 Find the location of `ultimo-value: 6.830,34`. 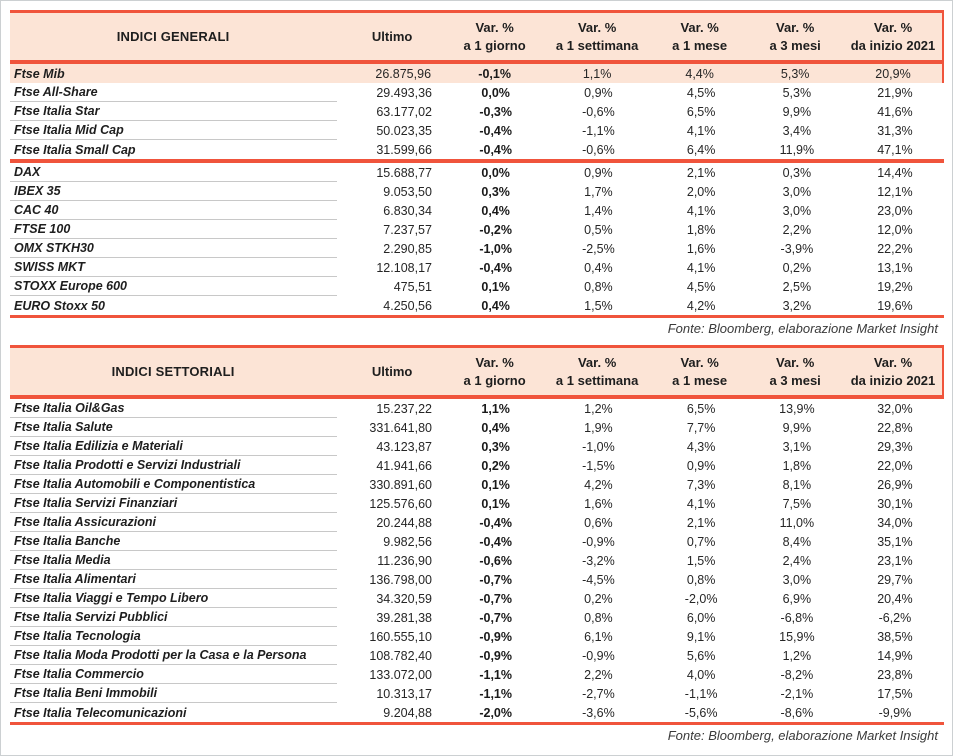

ultimo-value: 6.830,34 is located at coordinates (407, 210).